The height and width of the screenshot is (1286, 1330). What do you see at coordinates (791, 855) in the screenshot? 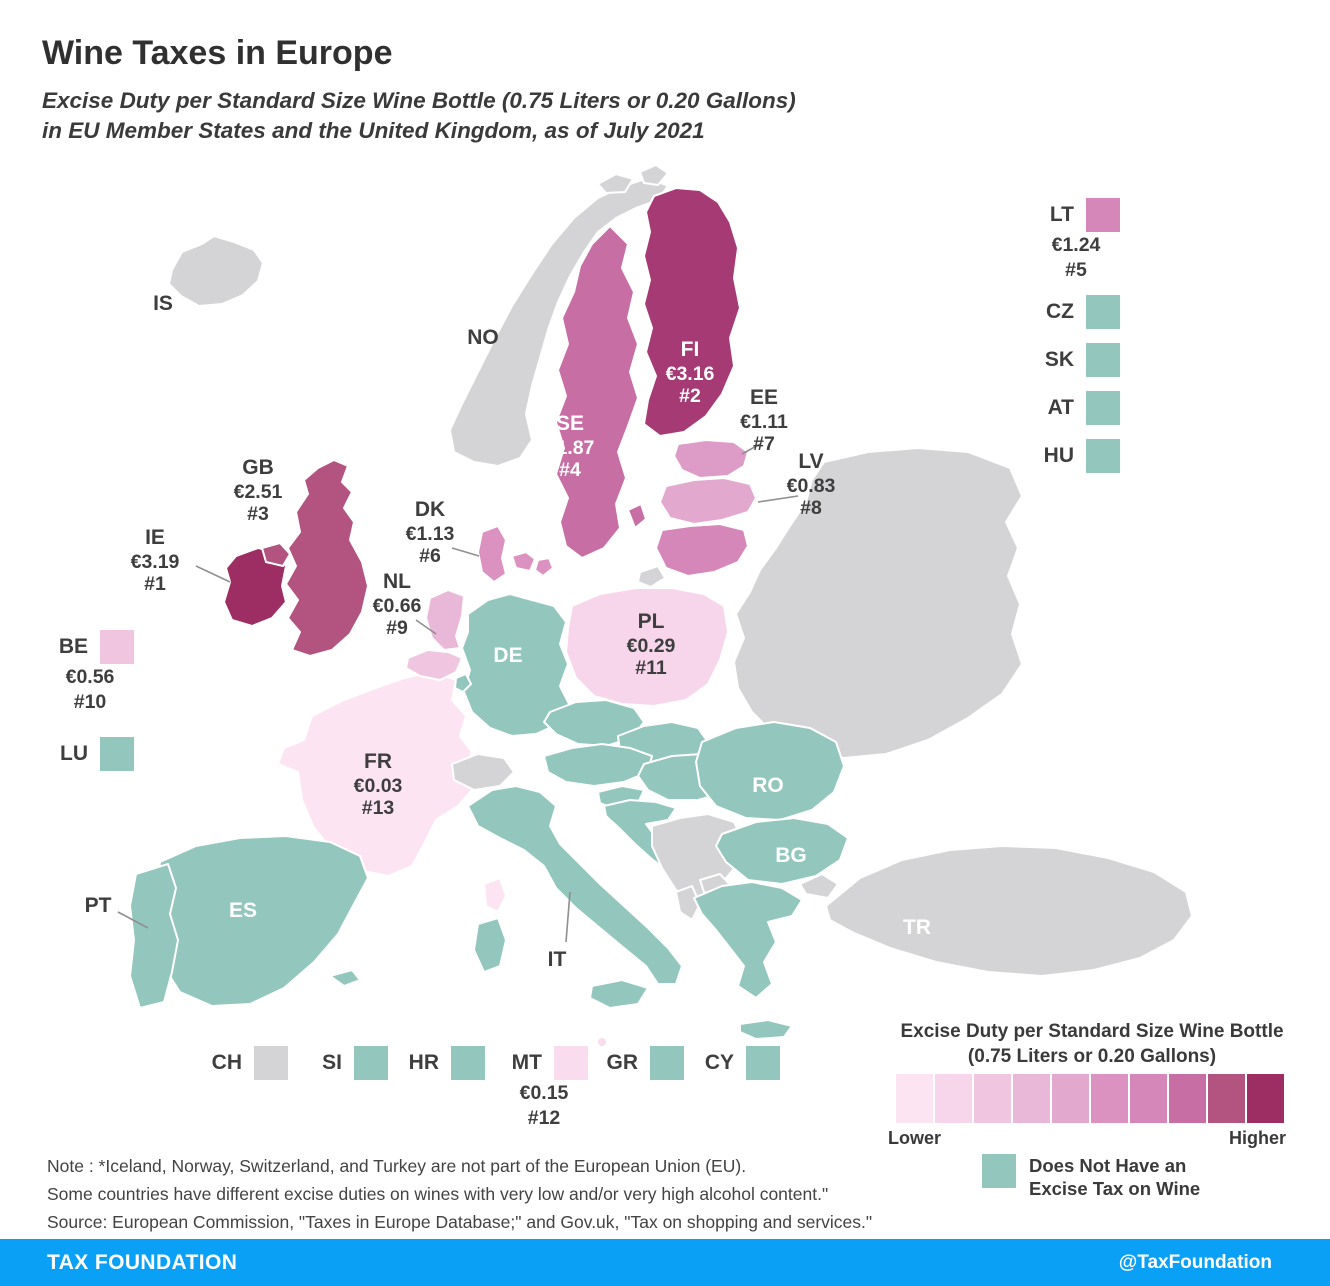
I see `country-code: BG` at bounding box center [791, 855].